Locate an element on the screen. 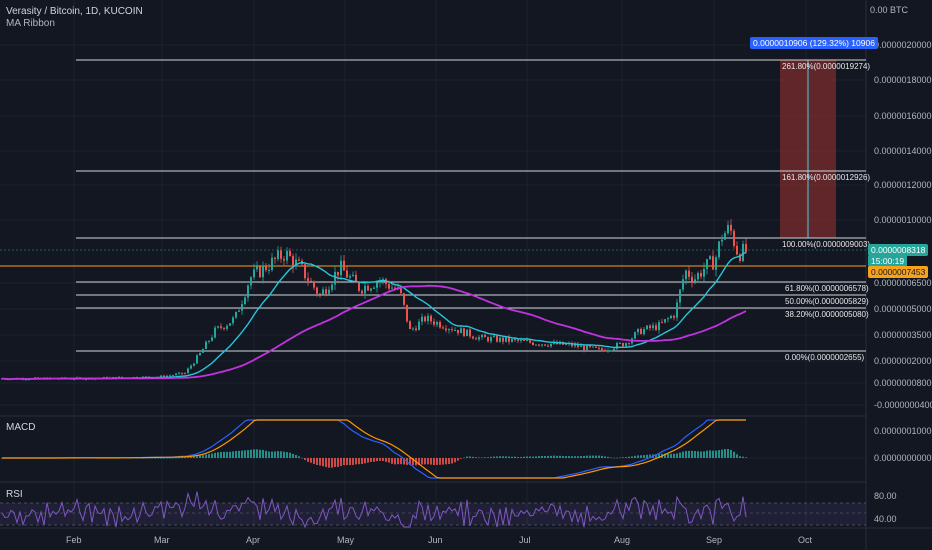 The height and width of the screenshot is (550, 932). fib-level-label: 0.00%(0.0000002655) is located at coordinates (825, 357).